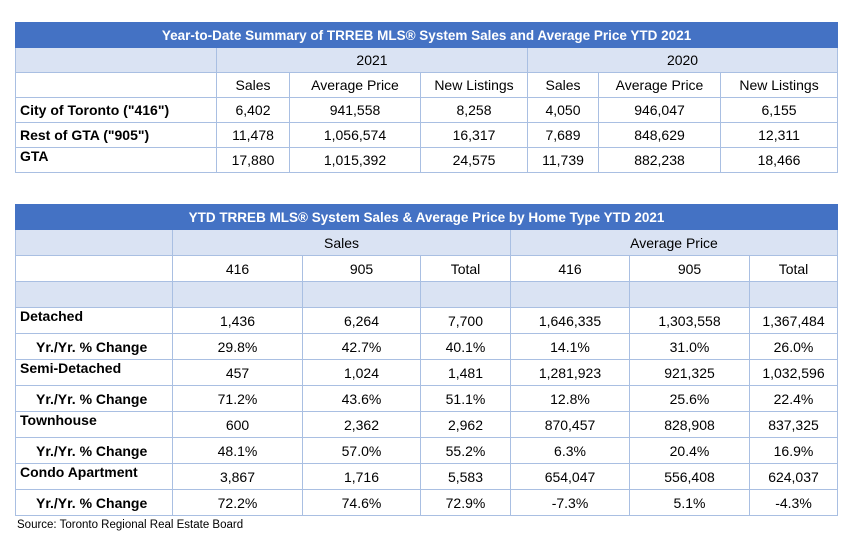 The image size is (855, 549). What do you see at coordinates (474, 135) in the screenshot?
I see `cell: 16,317` at bounding box center [474, 135].